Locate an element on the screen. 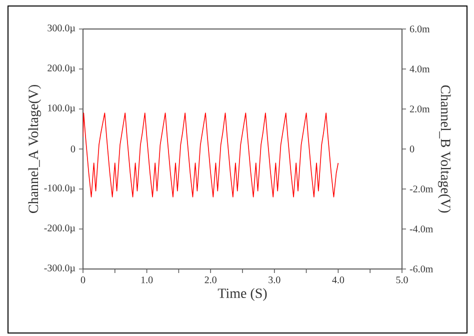  y2-tick-label: 0 is located at coordinates (412, 149).